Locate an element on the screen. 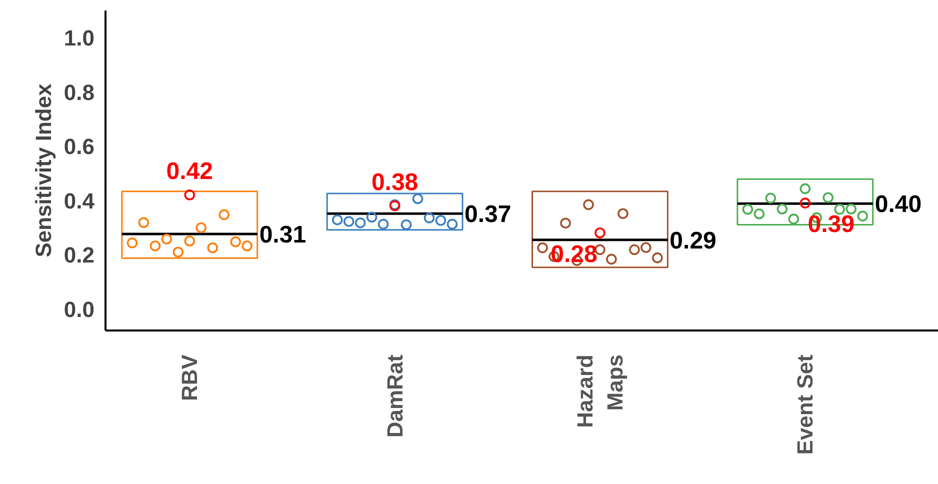  annotation: 0.31 is located at coordinates (282, 234).